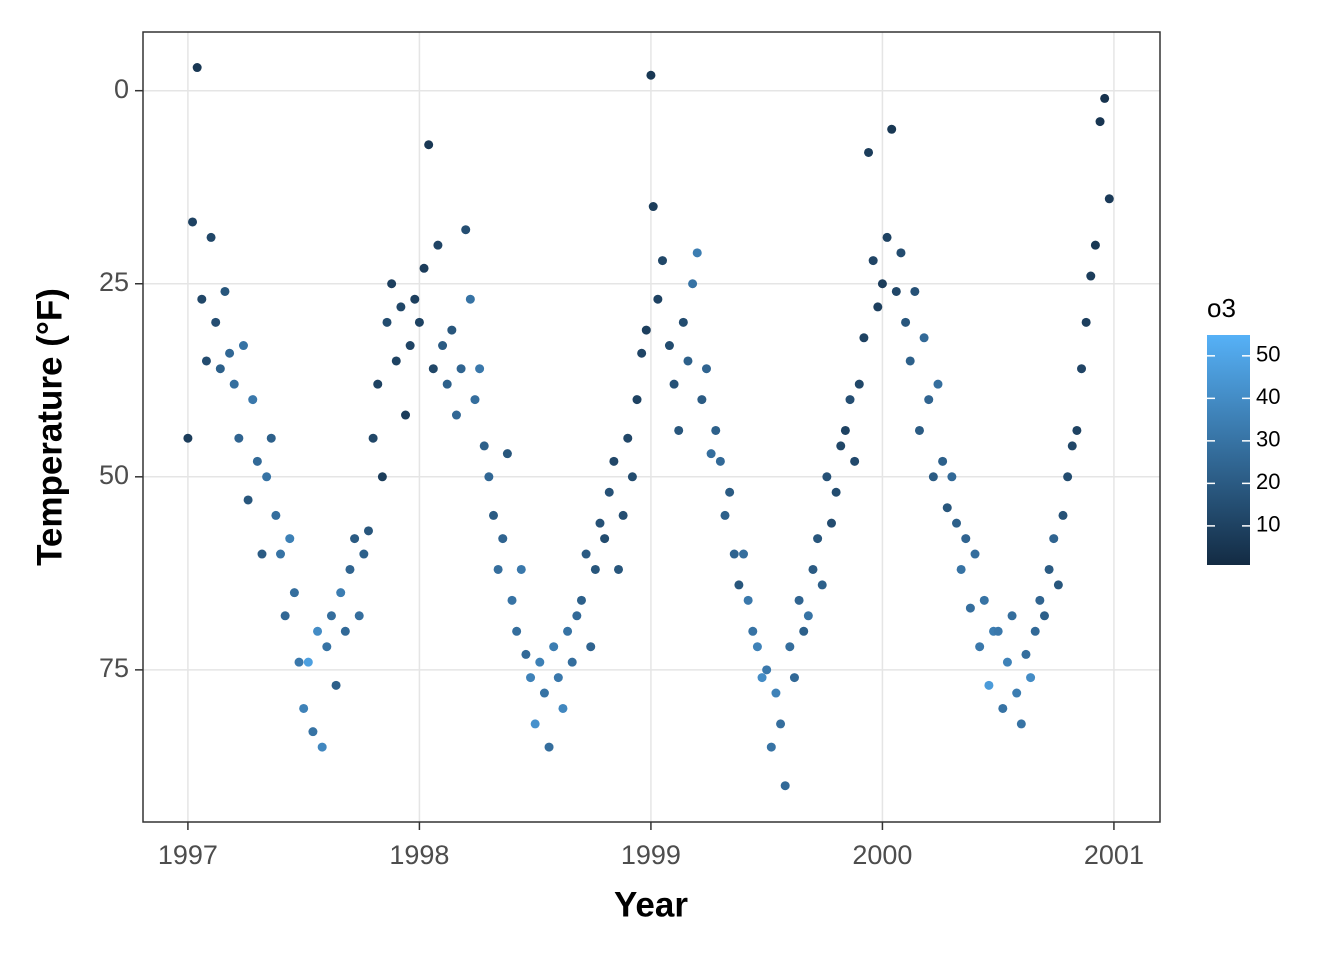 Image resolution: width=1344 pixels, height=965 pixels. Describe the element at coordinates (114, 282) in the screenshot. I see `y-tick-label: 25` at that location.